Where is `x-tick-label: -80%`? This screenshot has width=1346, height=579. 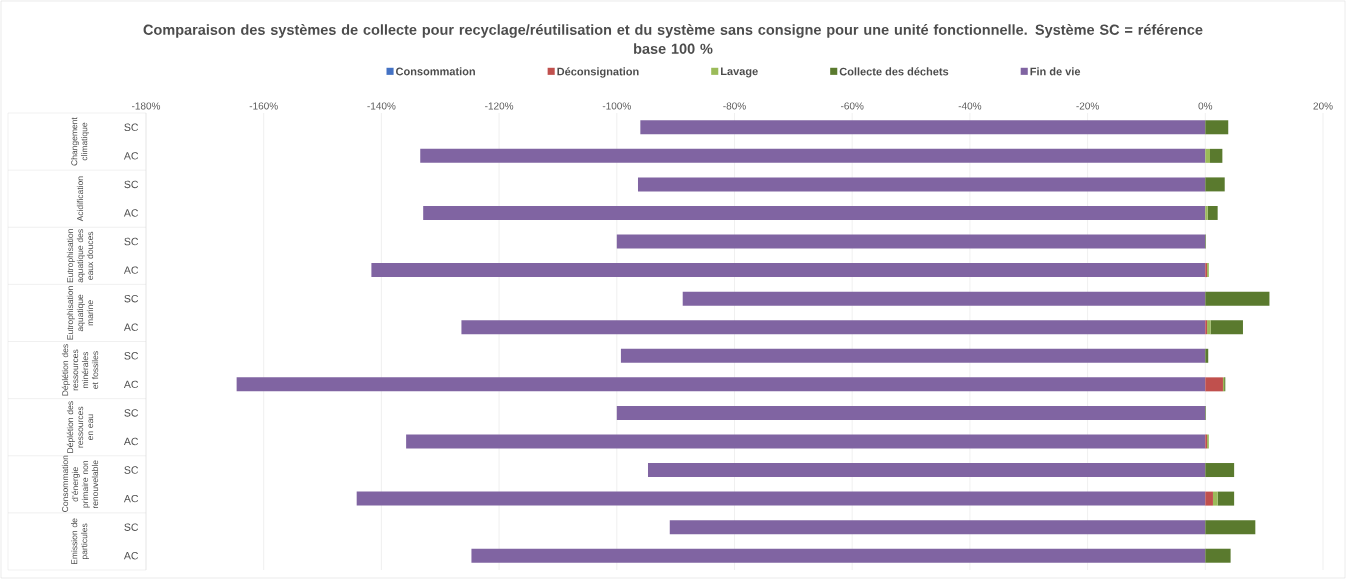
x-tick-label: -80% is located at coordinates (734, 106).